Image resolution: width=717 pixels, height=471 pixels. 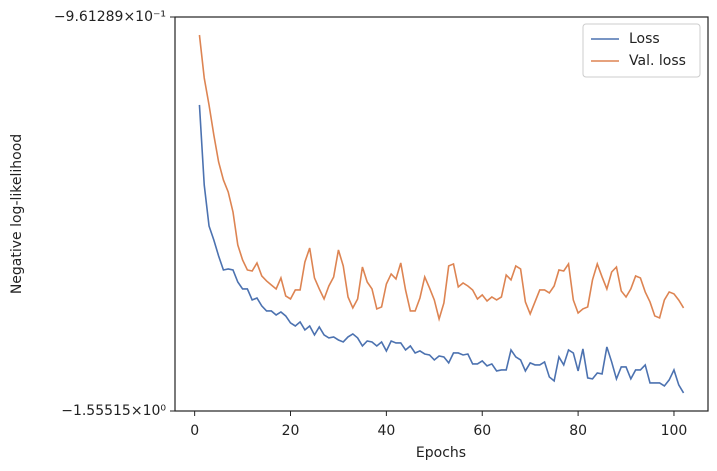 What do you see at coordinates (441, 453) in the screenshot?
I see `x-axis-label: Epochs` at bounding box center [441, 453].